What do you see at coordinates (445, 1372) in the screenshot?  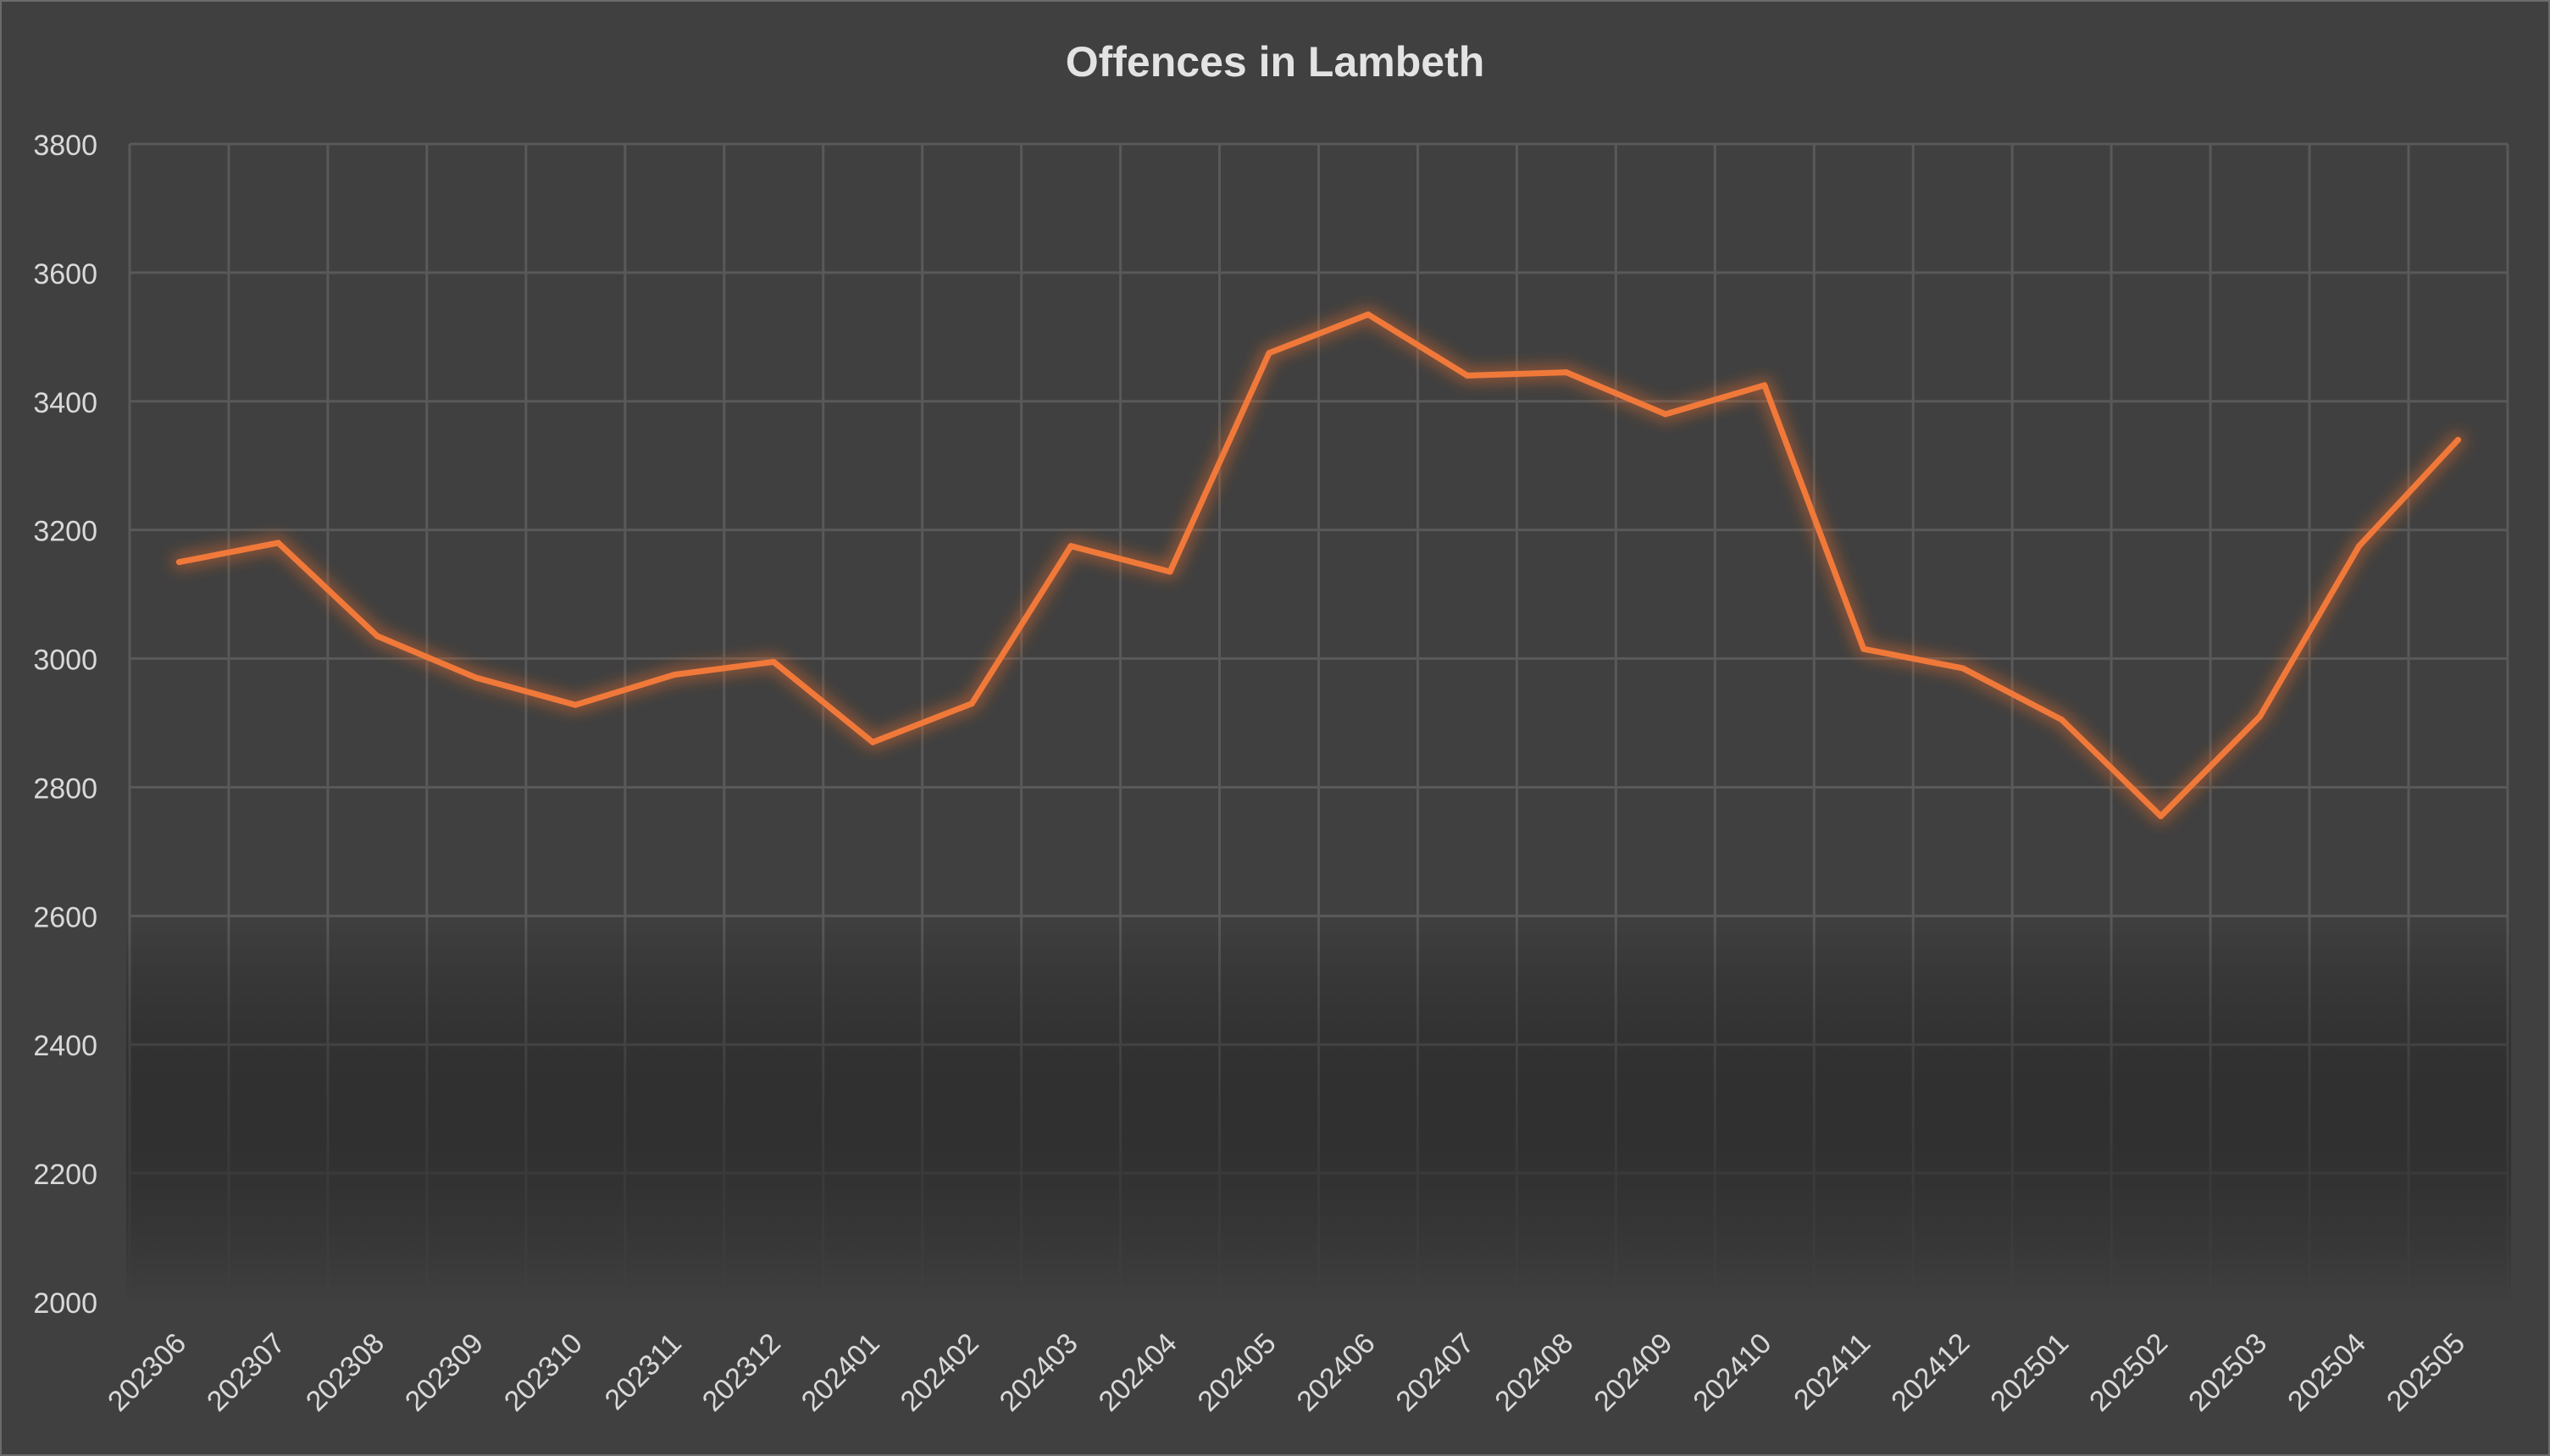 I see `x-tick-label: 202309` at bounding box center [445, 1372].